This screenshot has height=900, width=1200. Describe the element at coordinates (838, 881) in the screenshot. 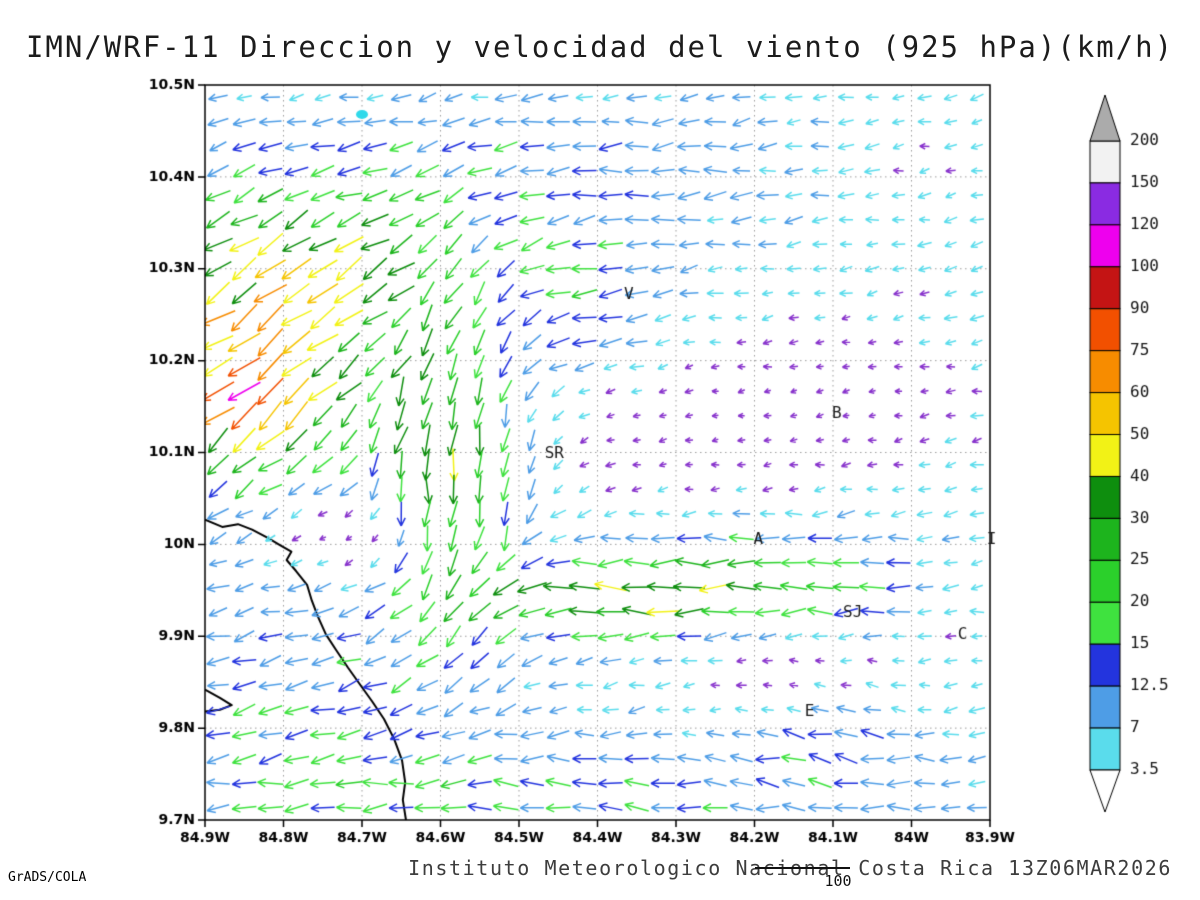

I see `reference-vector-label: 100` at that location.